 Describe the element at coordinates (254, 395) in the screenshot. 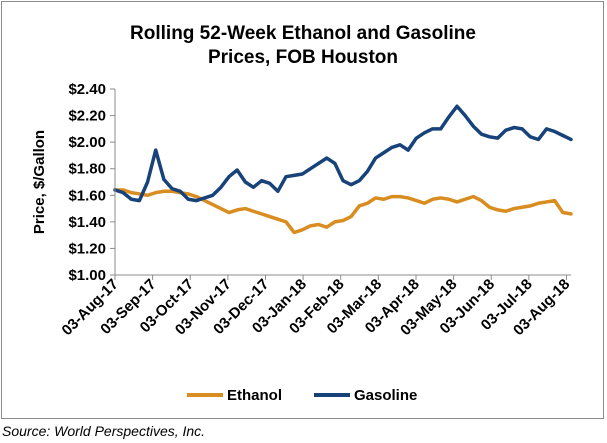

I see `legend-label-ethanol: Ethanol` at that location.